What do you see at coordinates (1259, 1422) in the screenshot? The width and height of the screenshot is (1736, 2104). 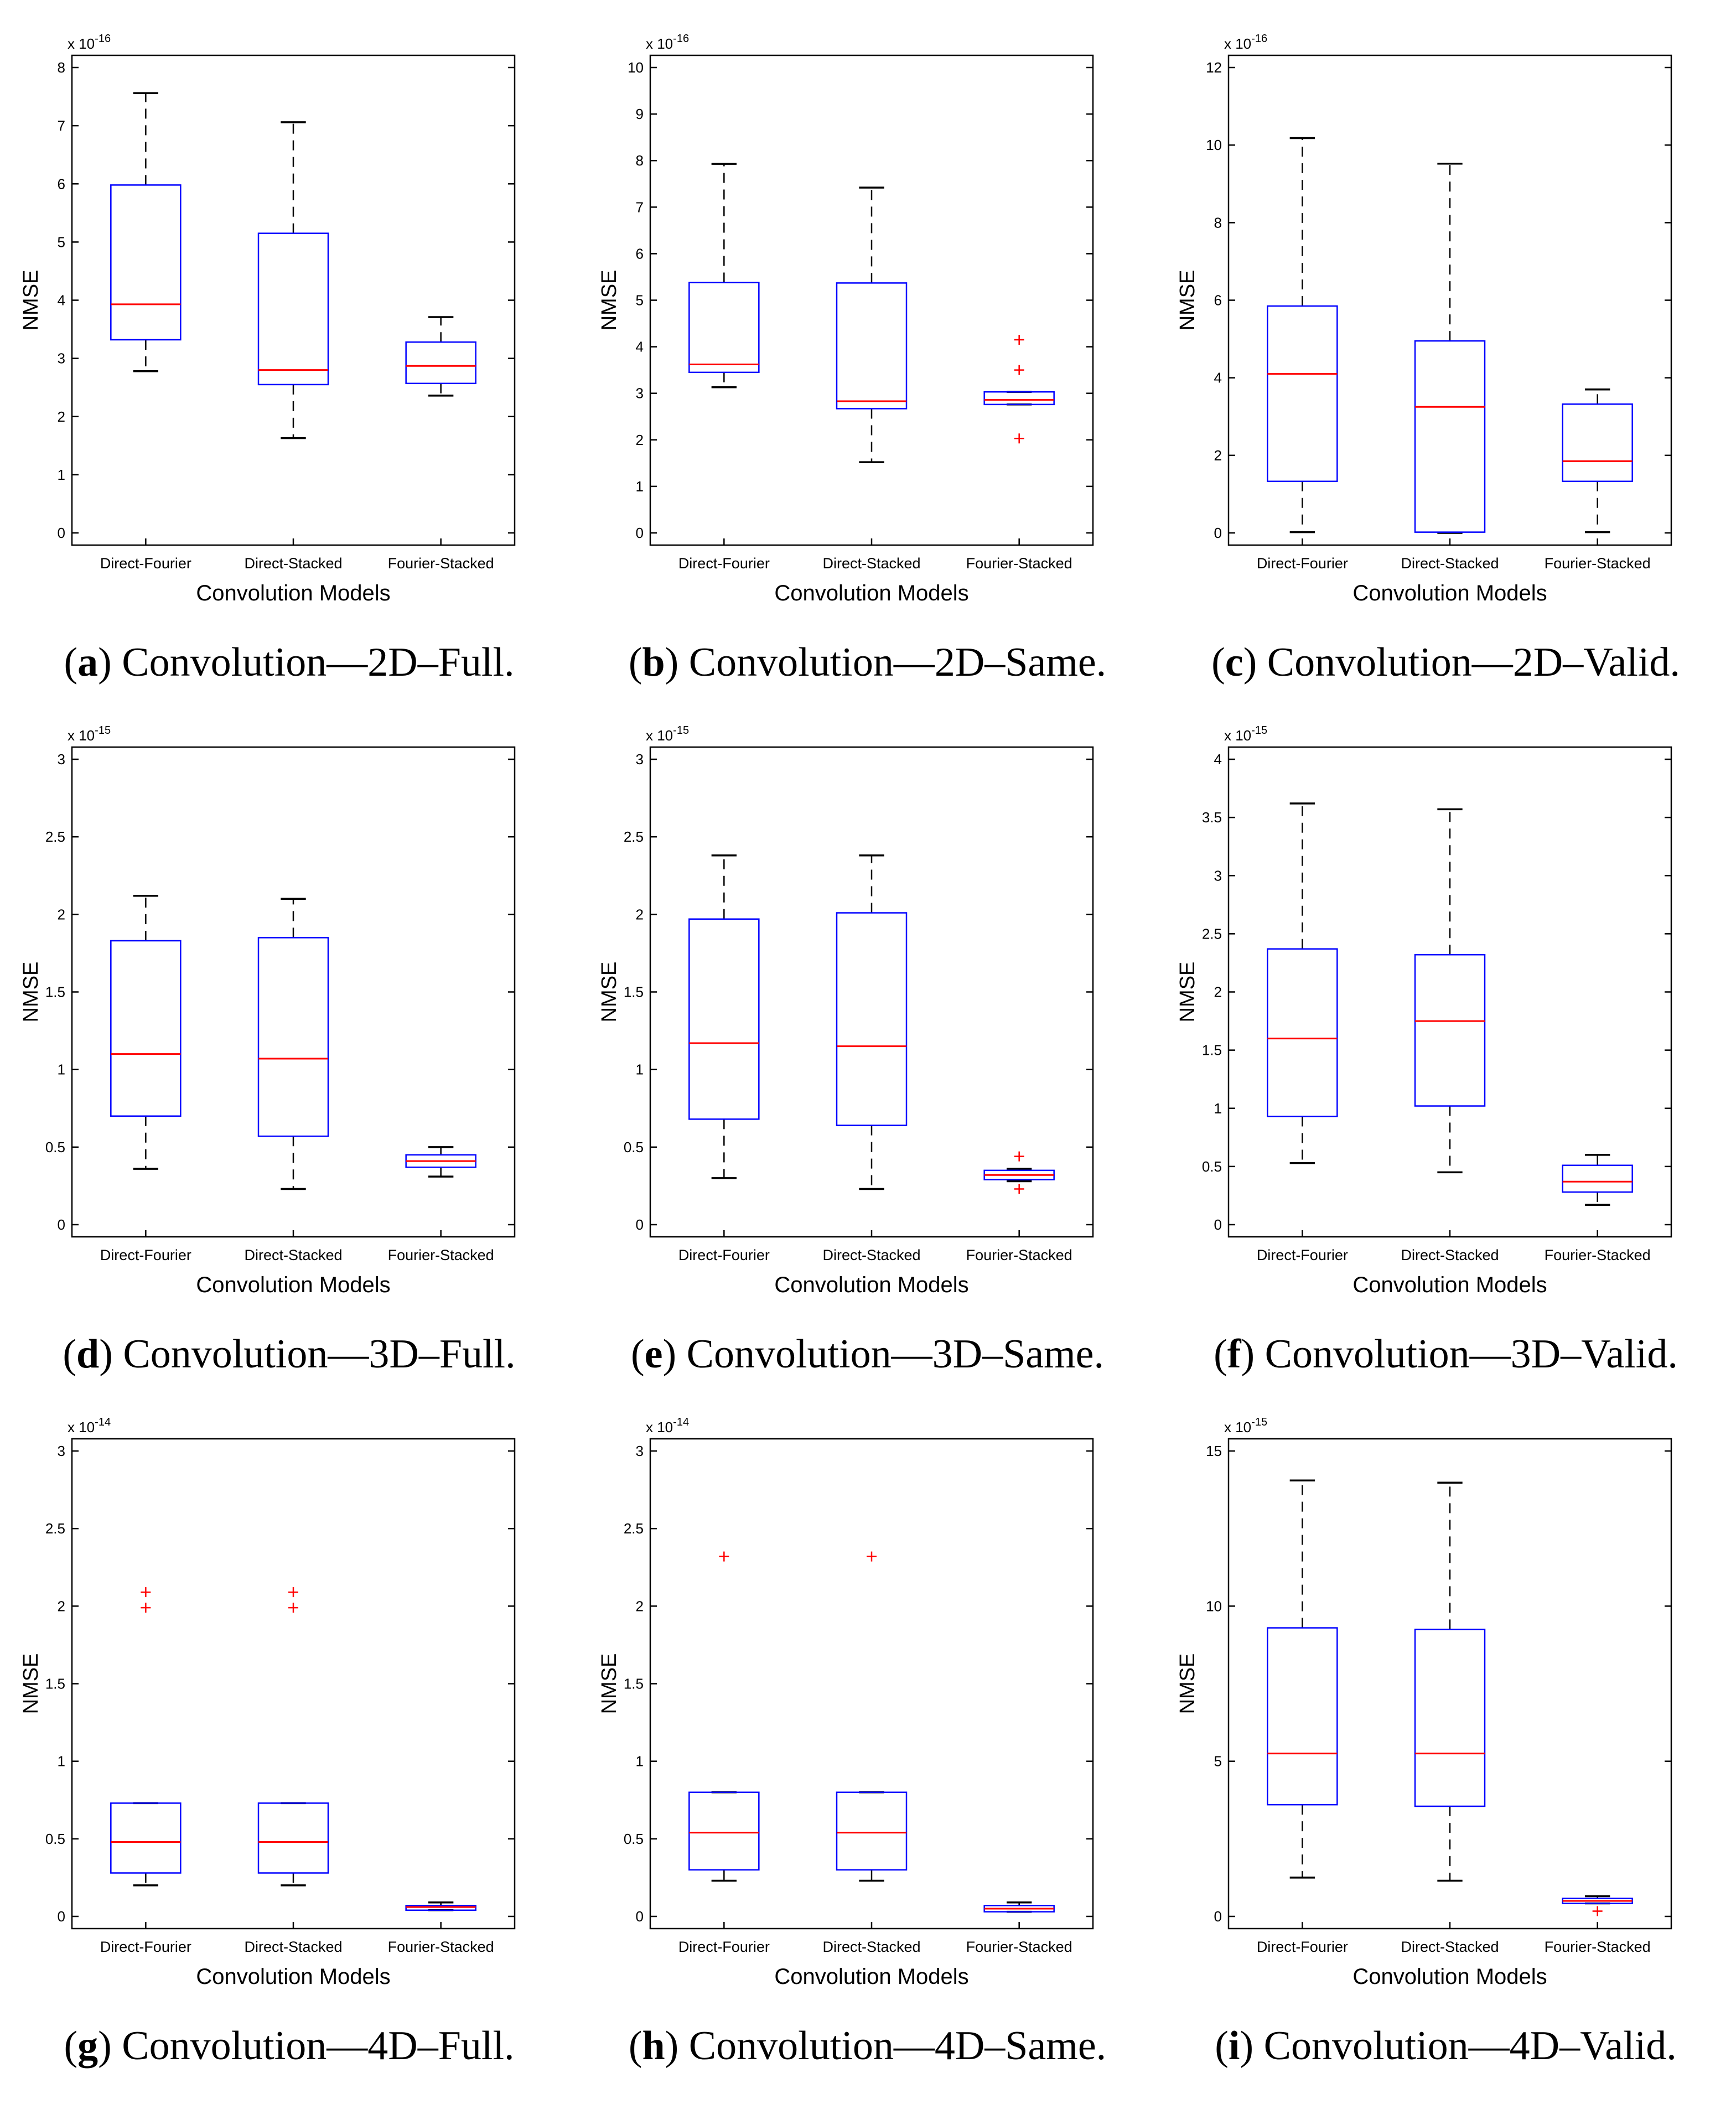 I see `y-exponent-power: -15` at bounding box center [1259, 1422].